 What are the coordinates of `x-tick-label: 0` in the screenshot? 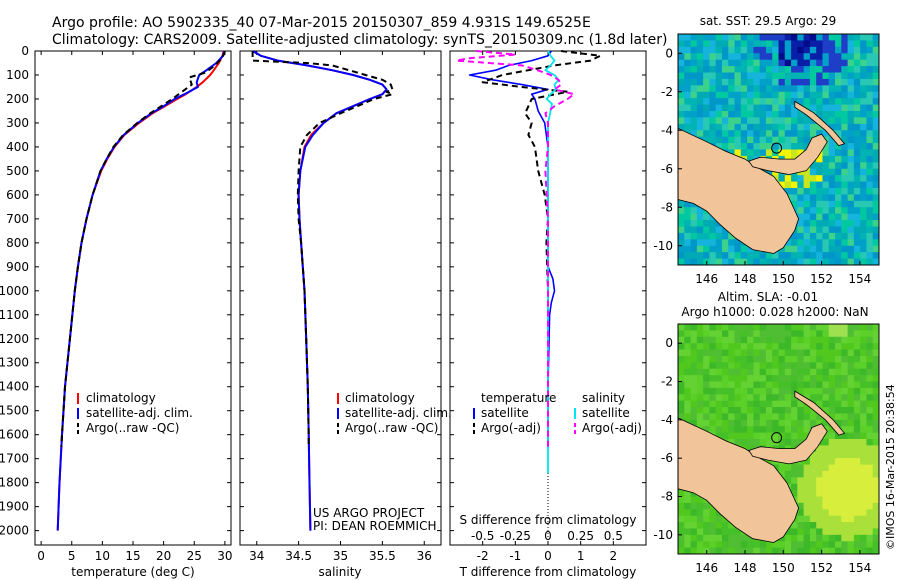 It's located at (41, 556).